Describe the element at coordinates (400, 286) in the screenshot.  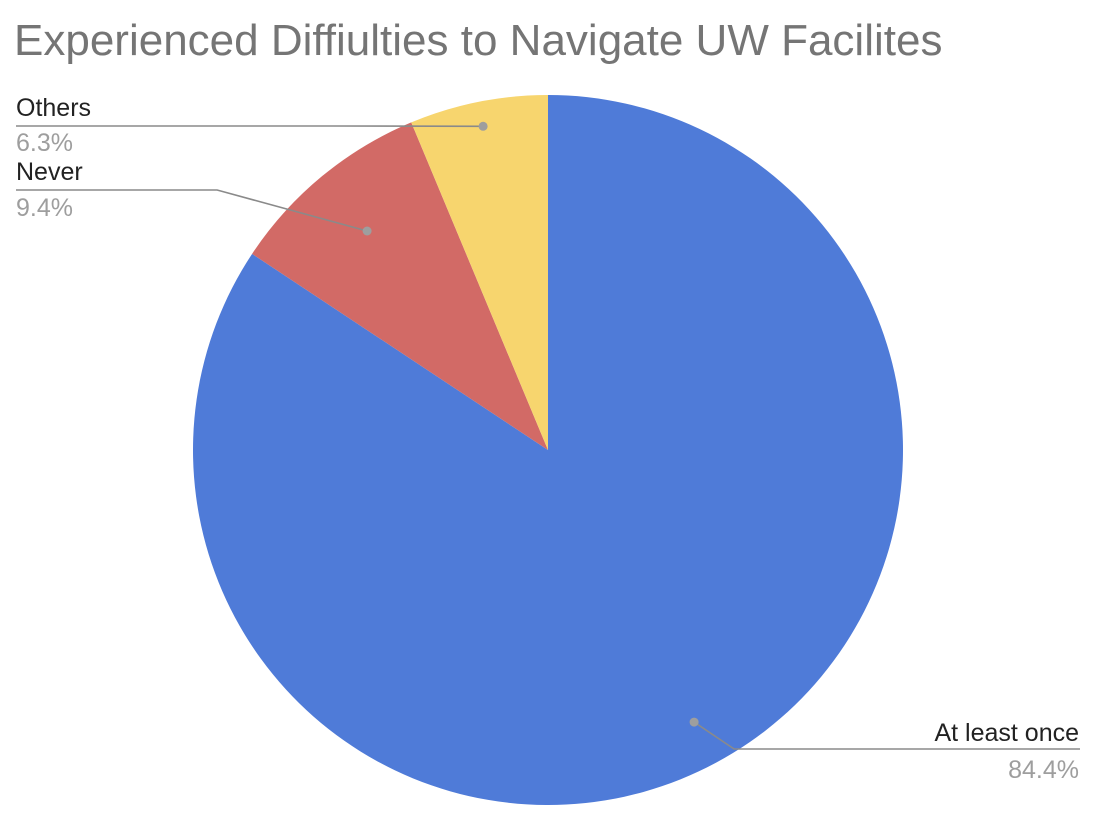
I see `pie-slice-never` at that location.